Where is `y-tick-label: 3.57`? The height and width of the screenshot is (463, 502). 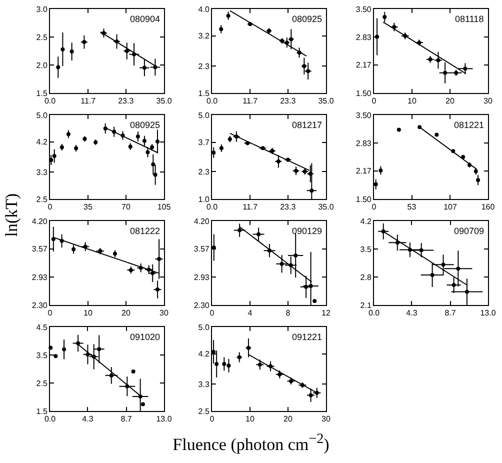
y-tick-label: 3.57 is located at coordinates (202, 249).